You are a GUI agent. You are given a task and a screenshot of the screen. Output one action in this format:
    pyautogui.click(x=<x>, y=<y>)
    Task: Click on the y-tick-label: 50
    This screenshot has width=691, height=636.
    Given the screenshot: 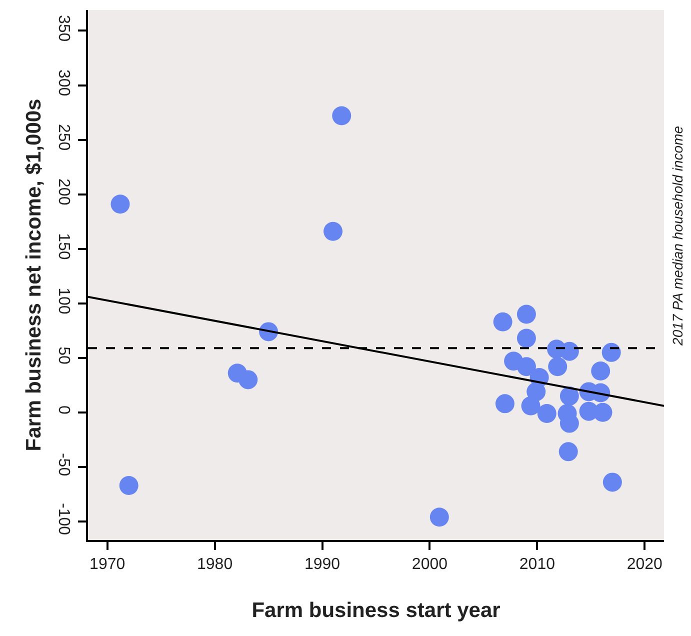 What is the action you would take?
    pyautogui.click(x=63, y=355)
    